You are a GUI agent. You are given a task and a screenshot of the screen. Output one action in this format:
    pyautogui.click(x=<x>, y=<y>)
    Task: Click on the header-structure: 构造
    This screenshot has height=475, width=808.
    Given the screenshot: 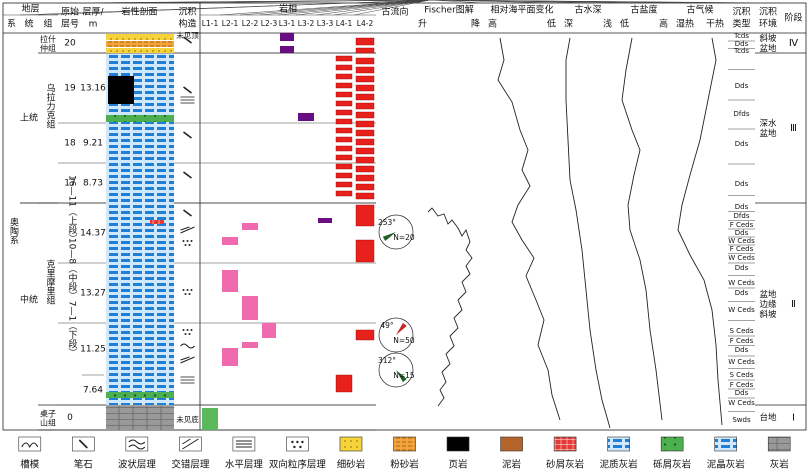 What is the action you would take?
    pyautogui.click(x=187, y=24)
    